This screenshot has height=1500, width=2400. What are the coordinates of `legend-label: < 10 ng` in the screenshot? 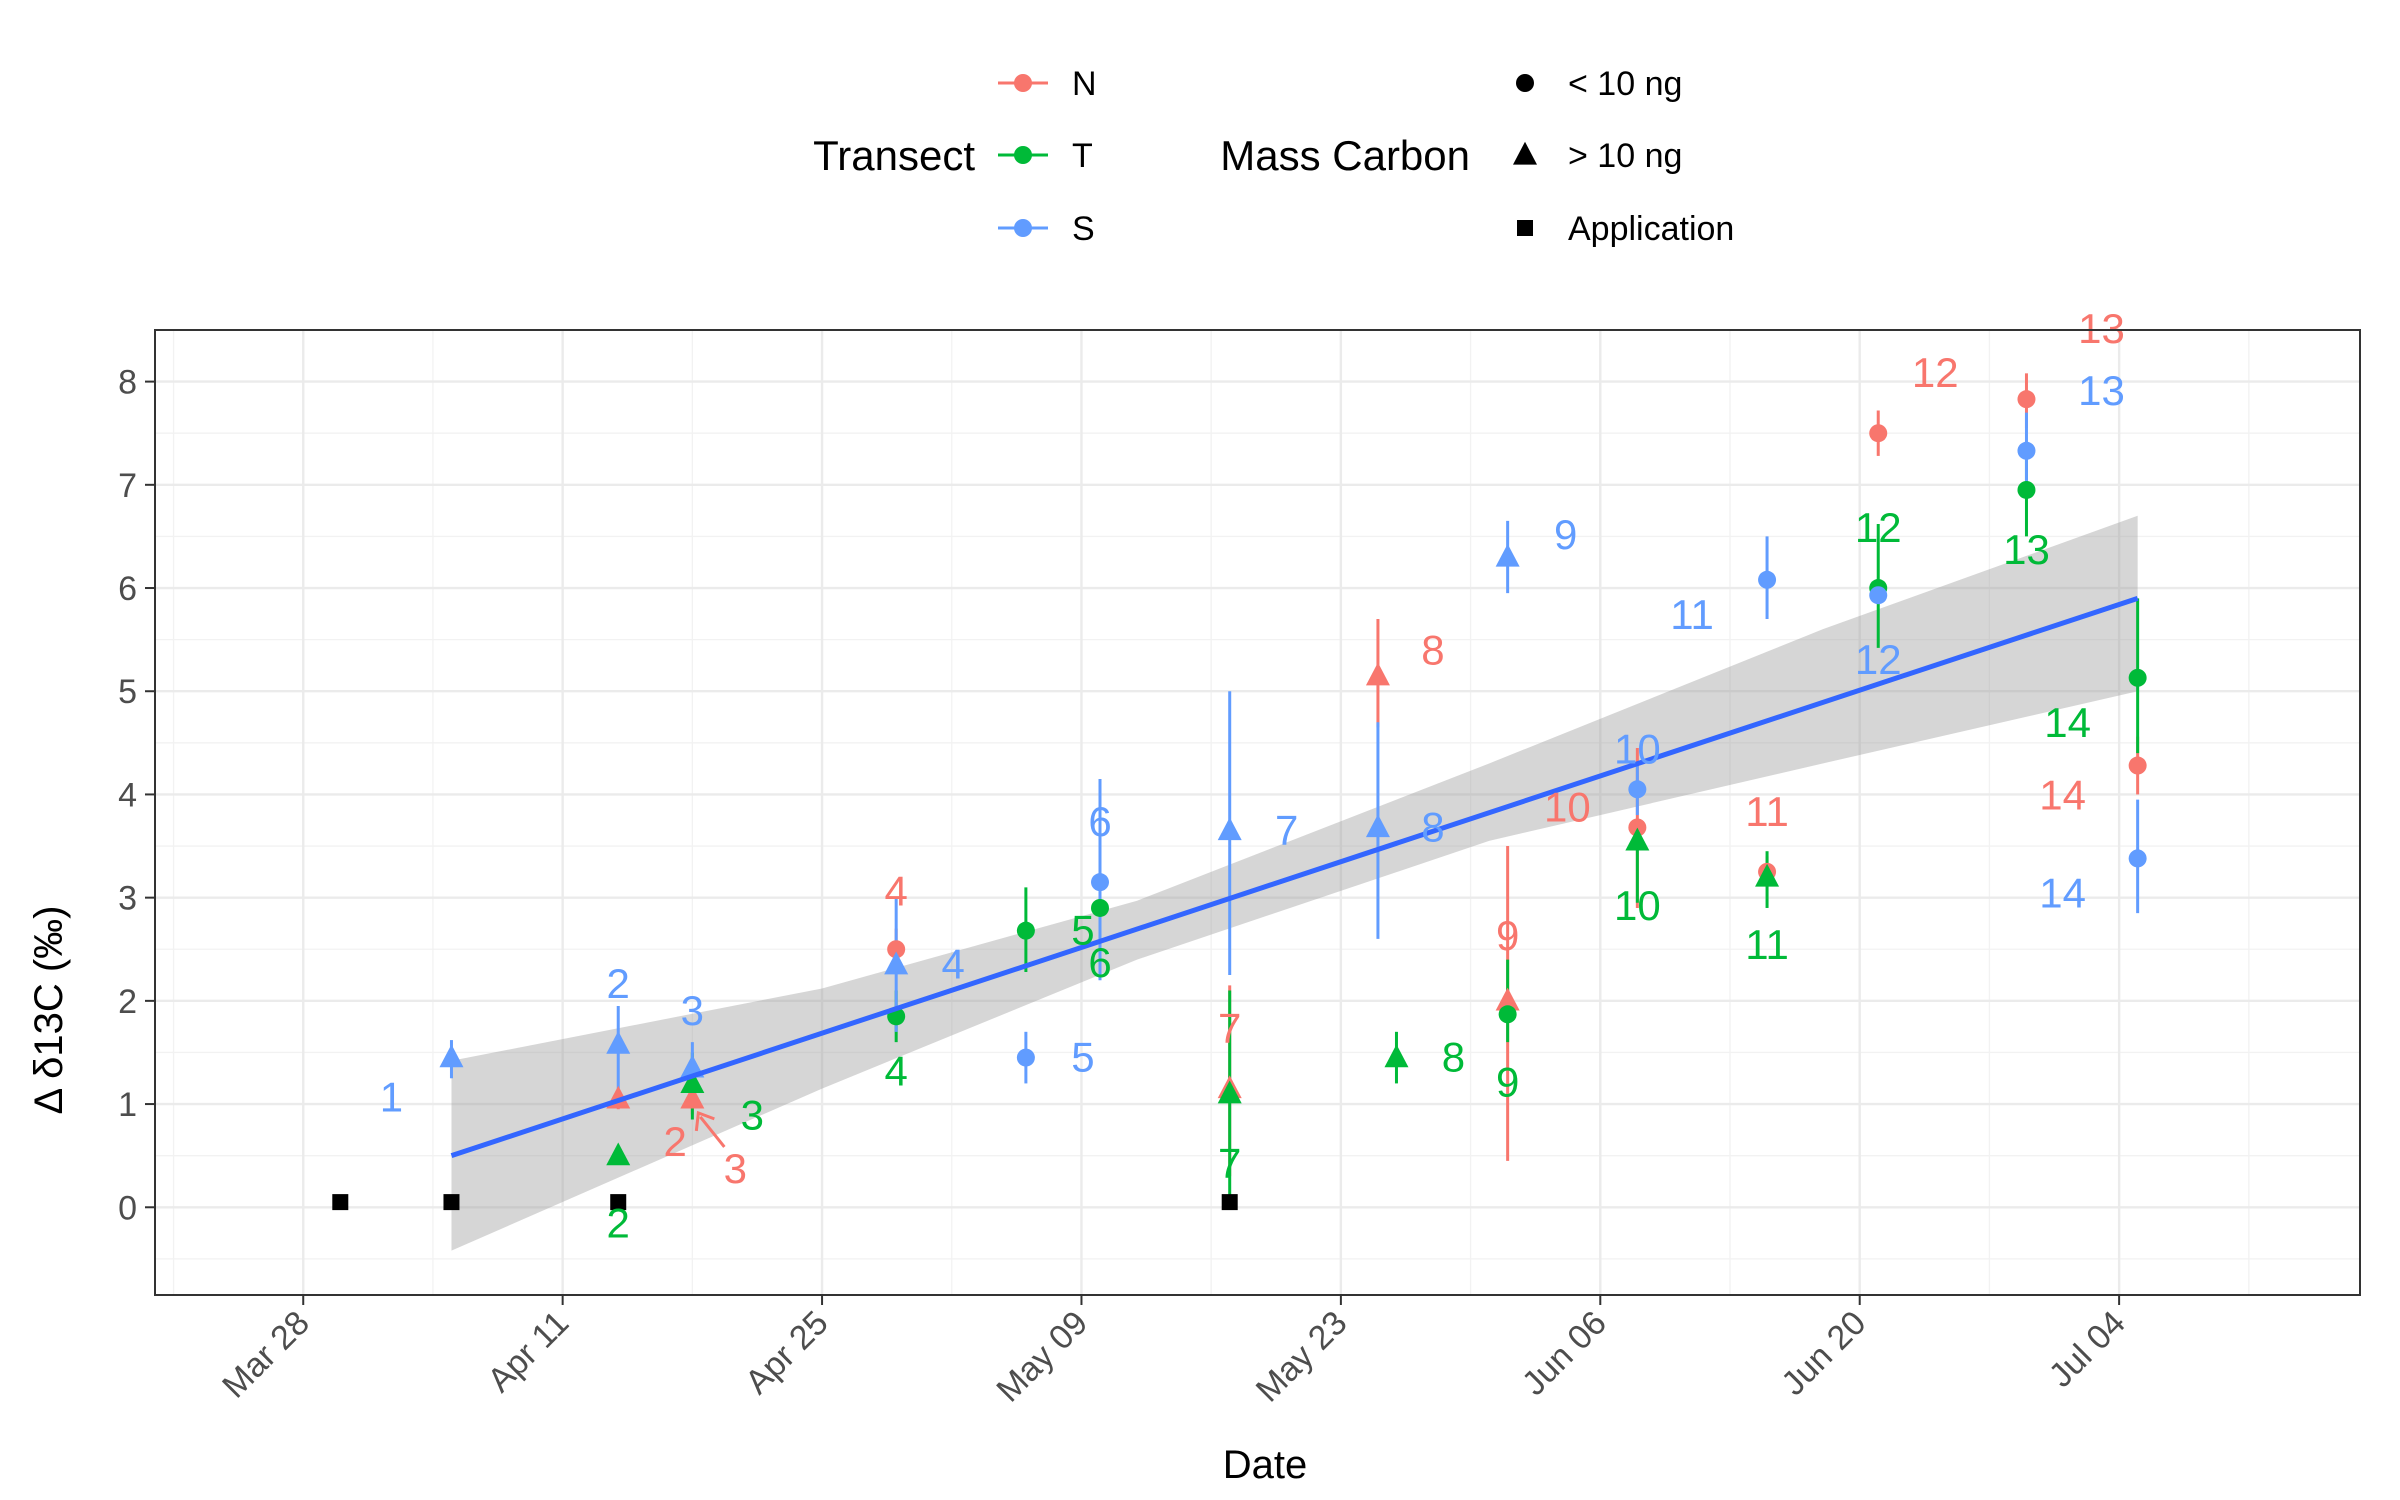 It's located at (1625, 84).